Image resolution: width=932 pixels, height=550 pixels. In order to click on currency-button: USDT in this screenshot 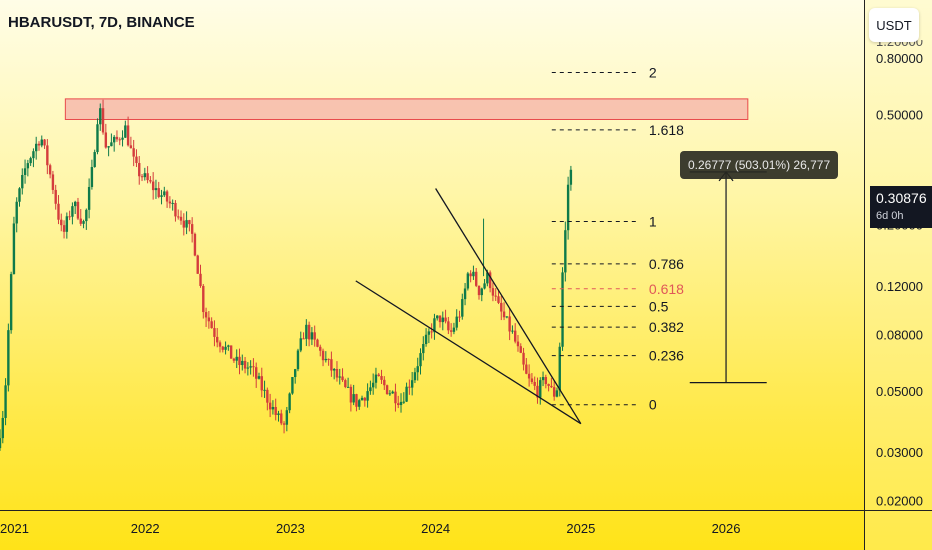, I will do `click(894, 25)`.